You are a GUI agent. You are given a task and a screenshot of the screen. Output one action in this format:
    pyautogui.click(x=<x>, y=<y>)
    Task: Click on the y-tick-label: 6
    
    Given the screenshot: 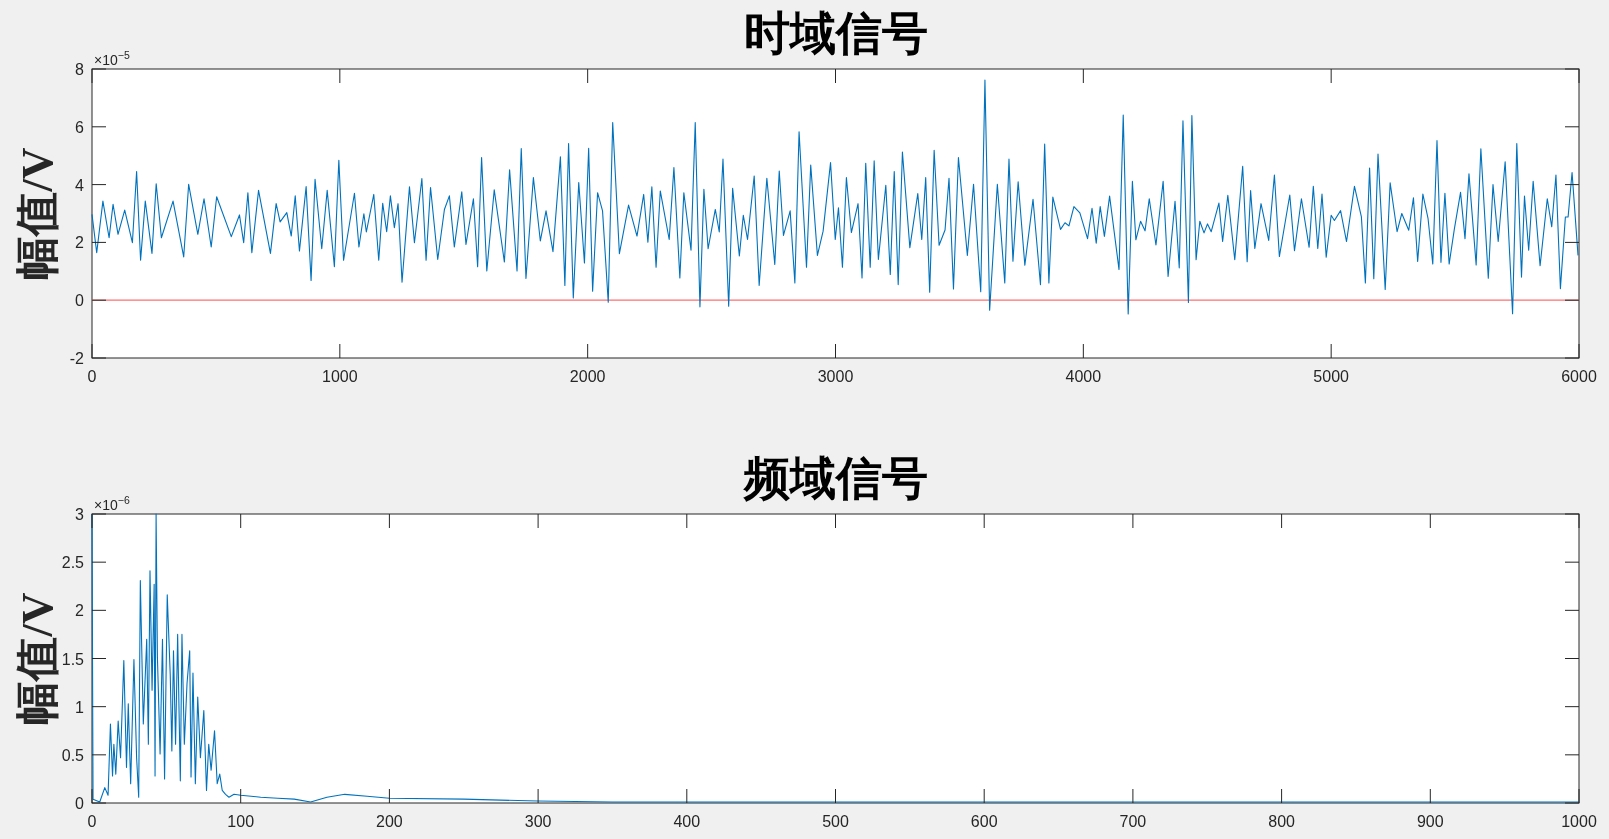 What is the action you would take?
    pyautogui.click(x=80, y=127)
    